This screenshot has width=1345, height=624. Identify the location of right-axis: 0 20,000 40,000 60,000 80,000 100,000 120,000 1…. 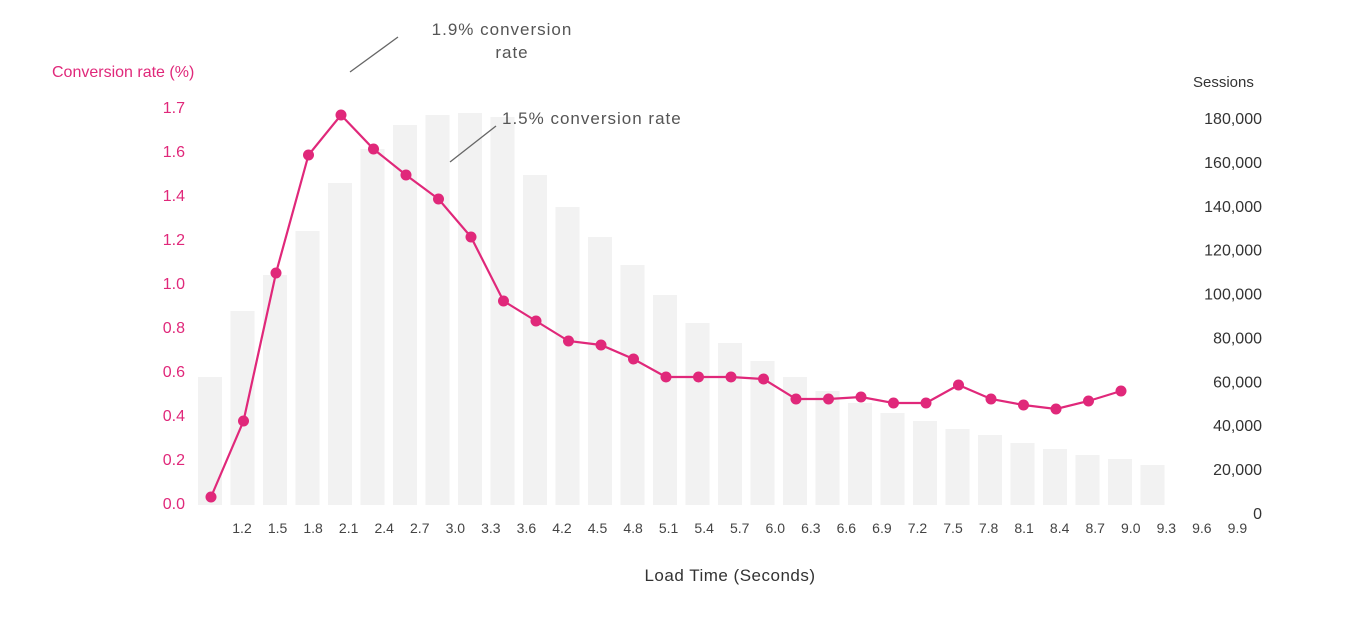
(1233, 317).